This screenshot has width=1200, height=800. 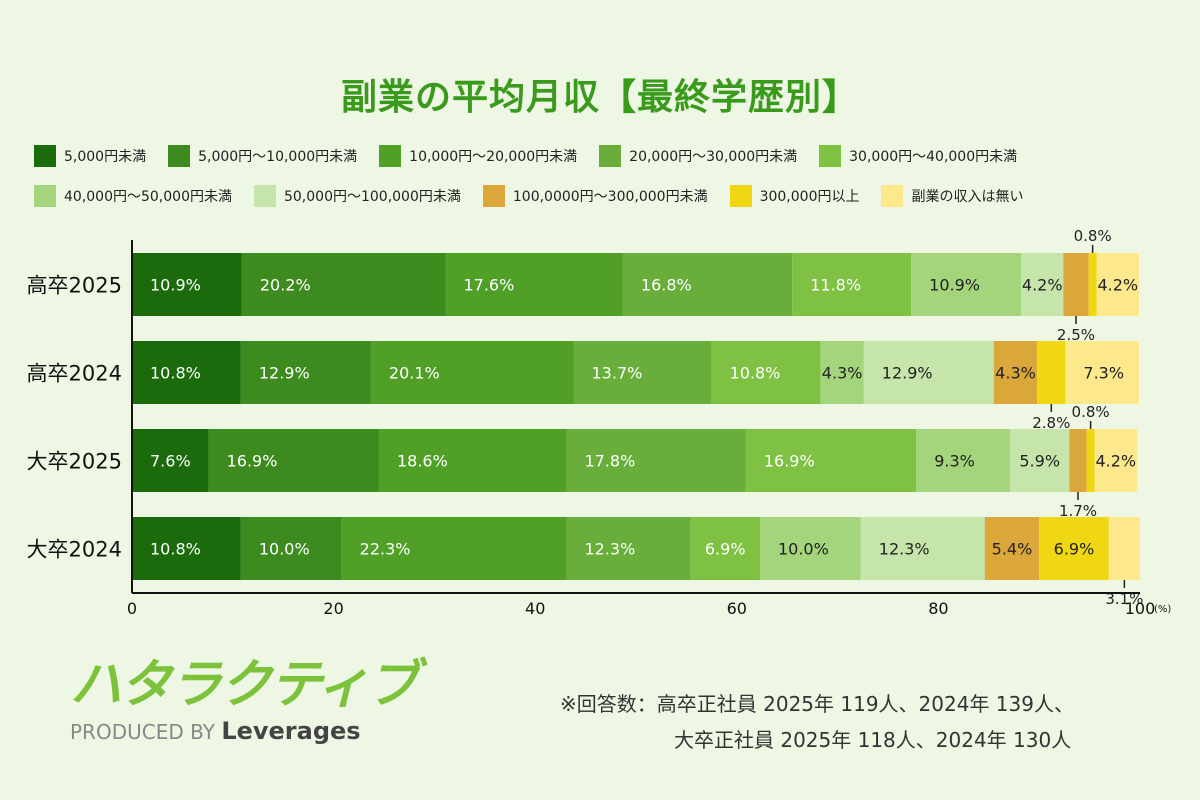 I want to click on data-label: 1.7%, so click(x=1078, y=511).